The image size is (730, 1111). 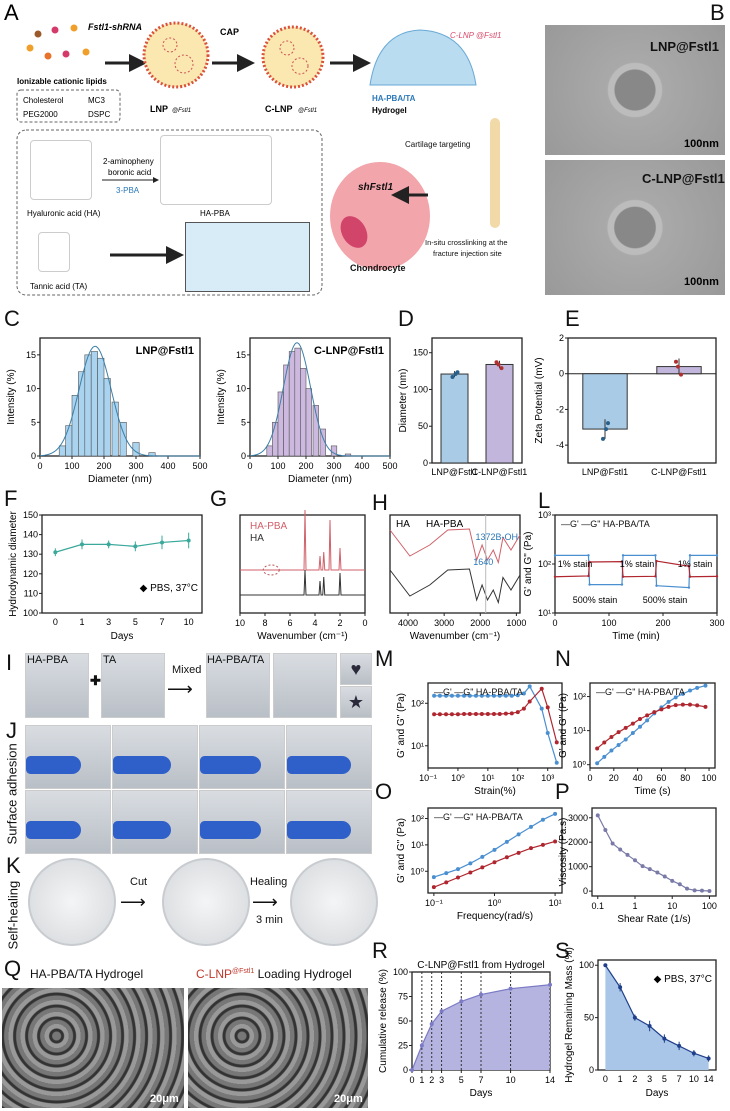 What do you see at coordinates (11, 12) in the screenshot?
I see `panel-label-a: A` at bounding box center [11, 12].